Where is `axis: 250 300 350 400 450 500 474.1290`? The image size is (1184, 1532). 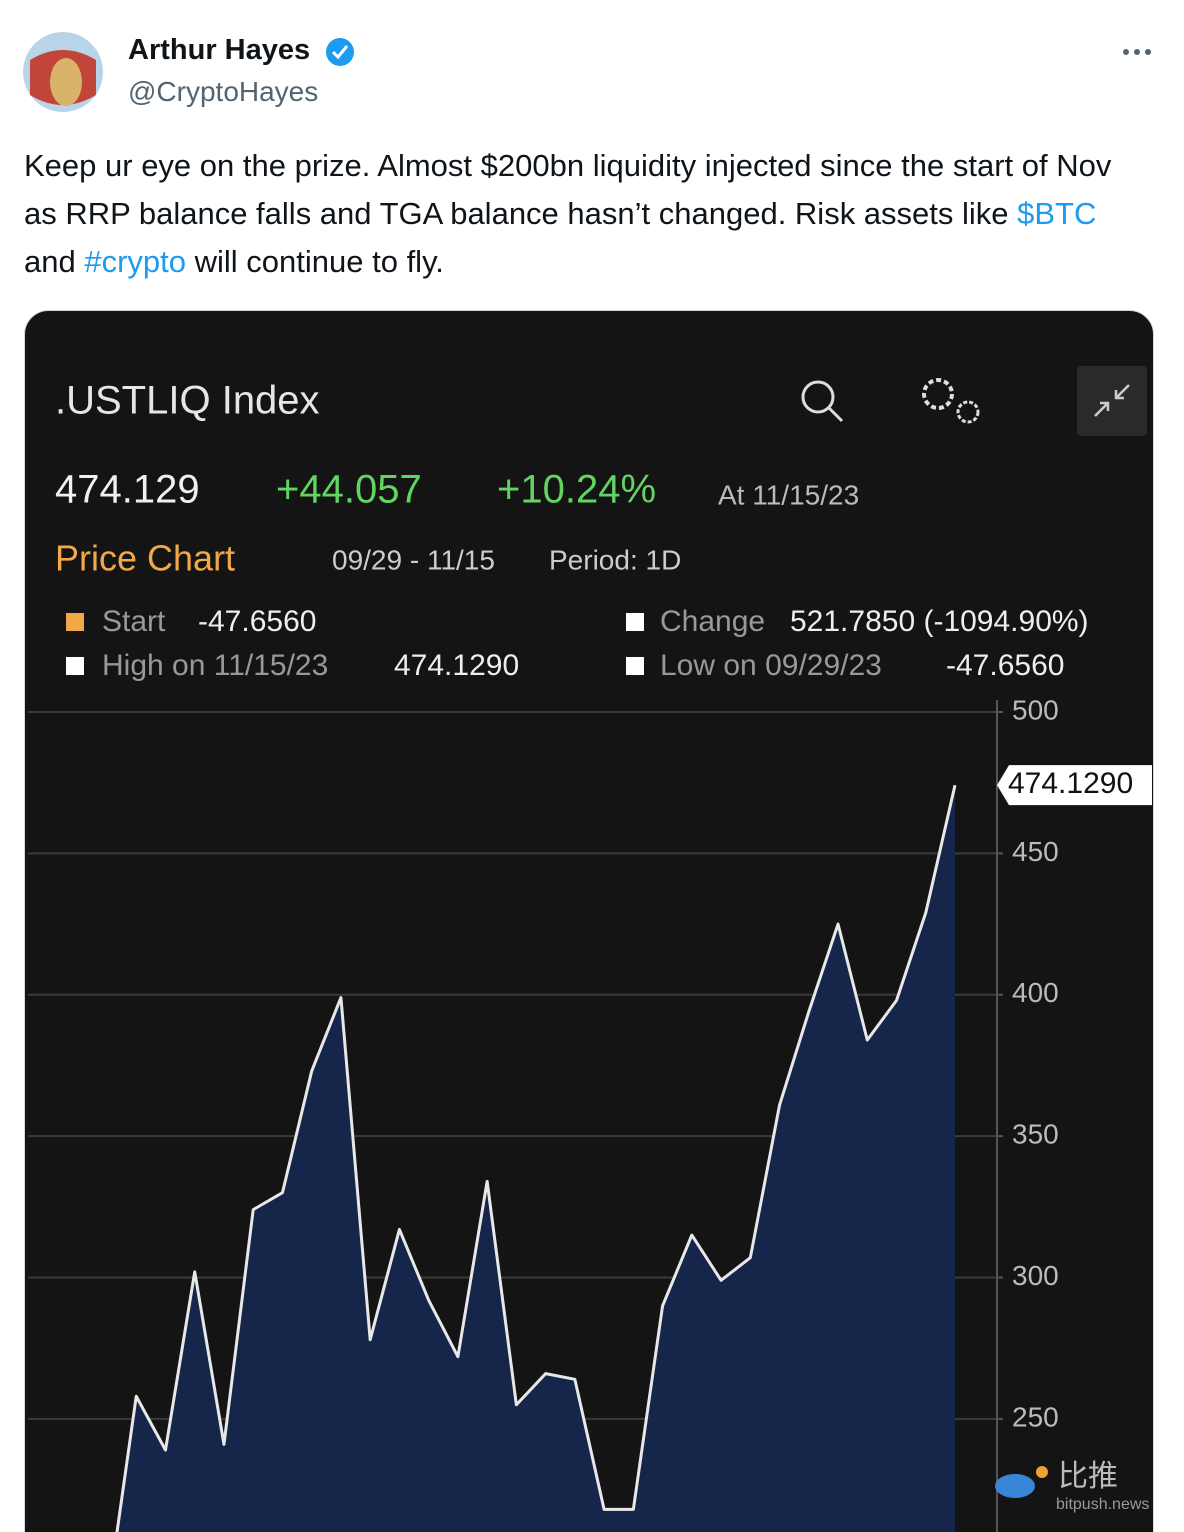 axis: 250 300 350 400 450 500 474.1290 is located at coordinates (1074, 1063).